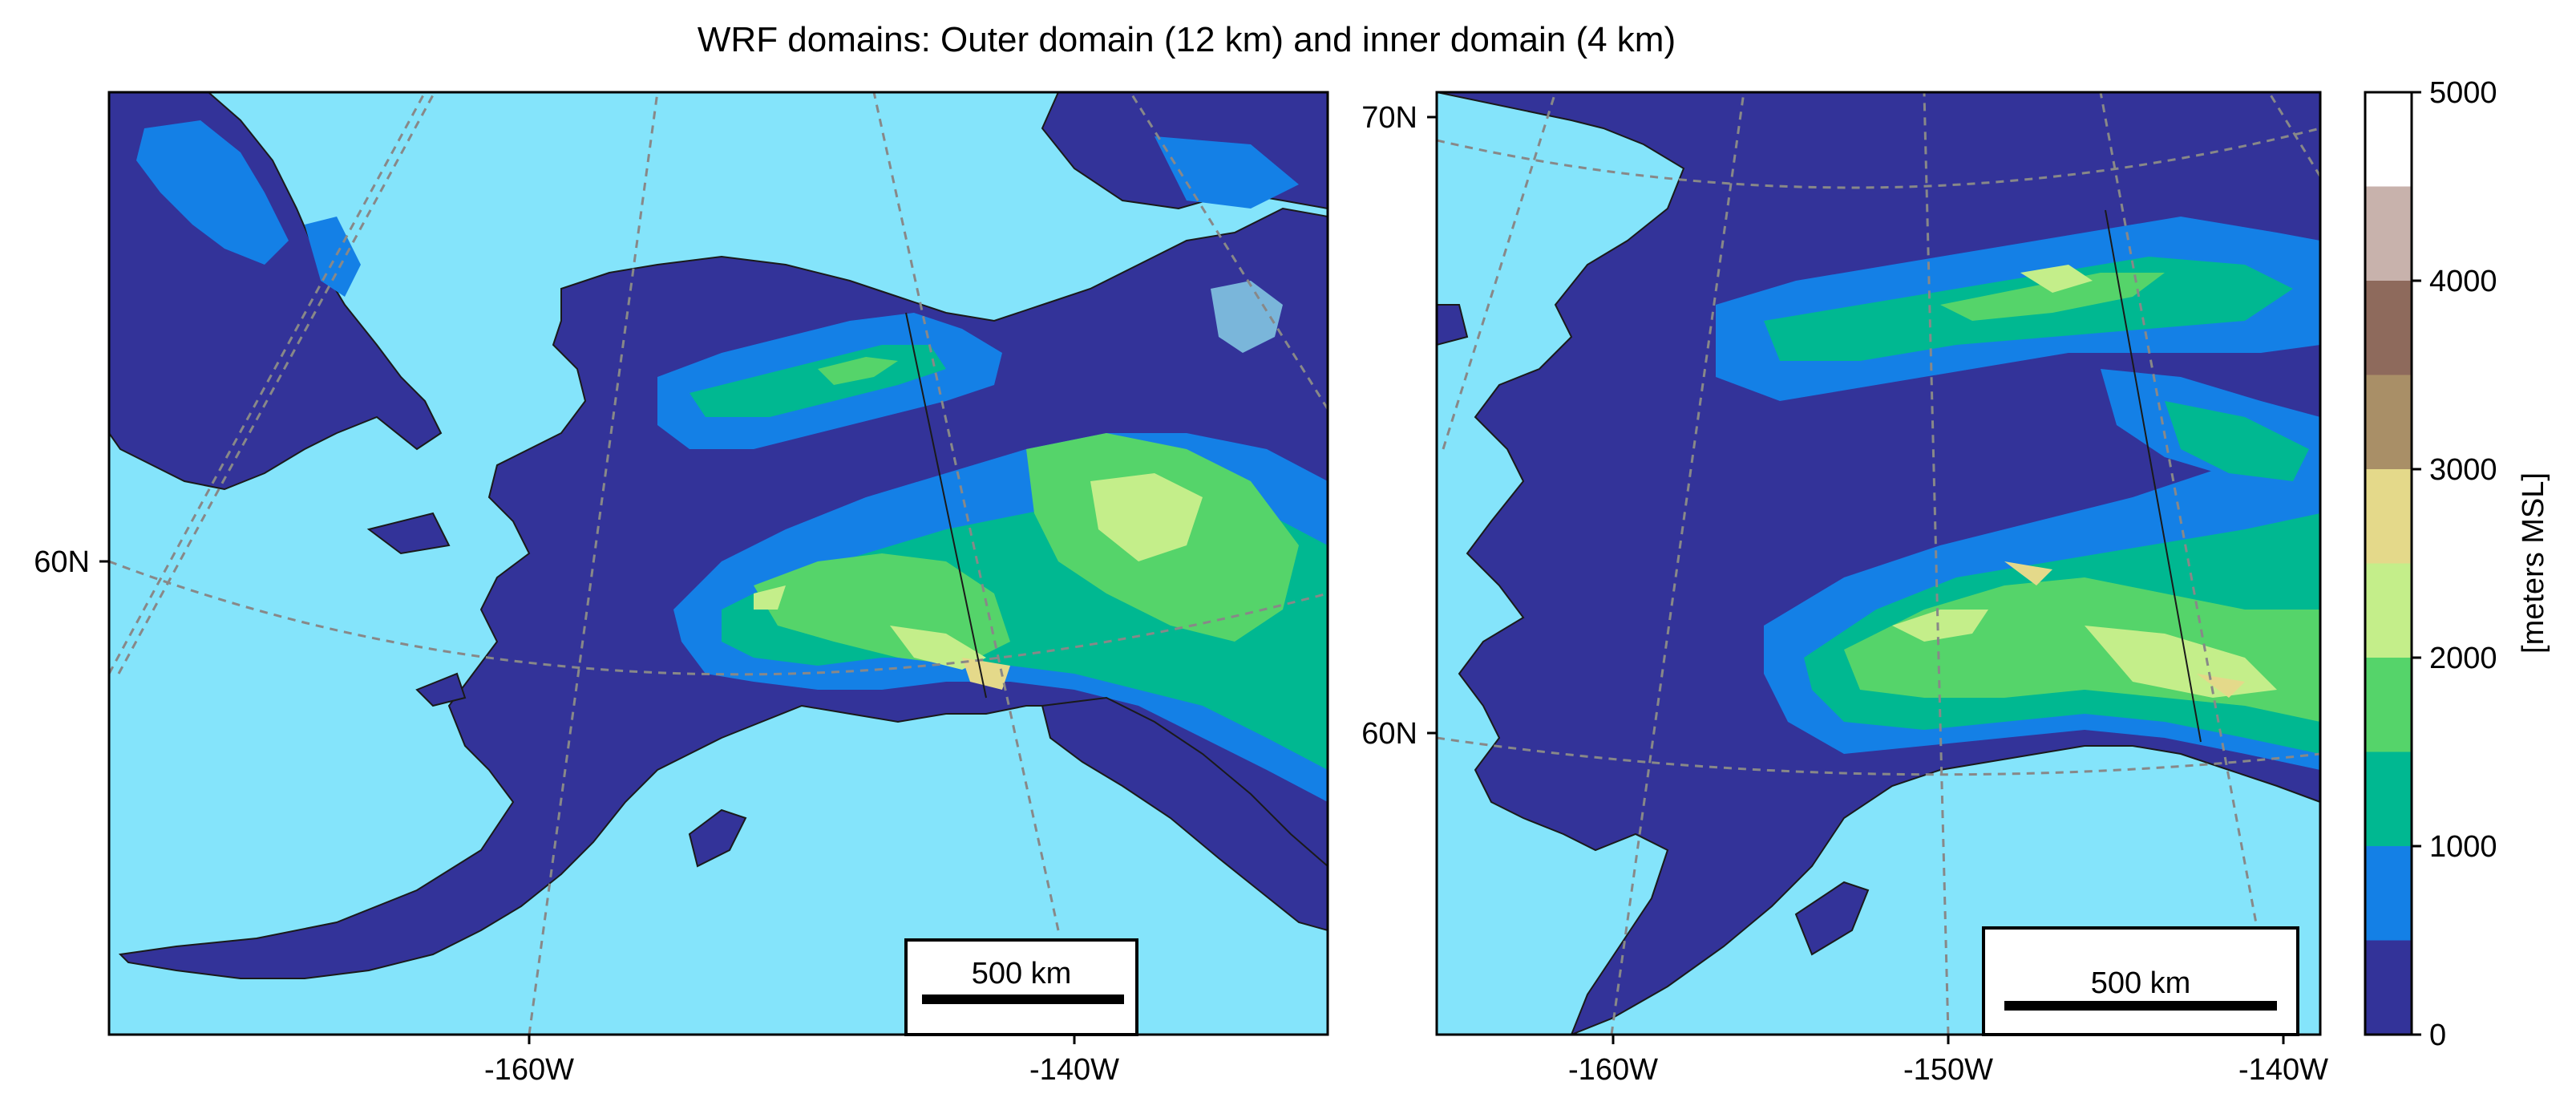  Describe the element at coordinates (2437, 1035) in the screenshot. I see `colorbar-tick-label: 0` at that location.